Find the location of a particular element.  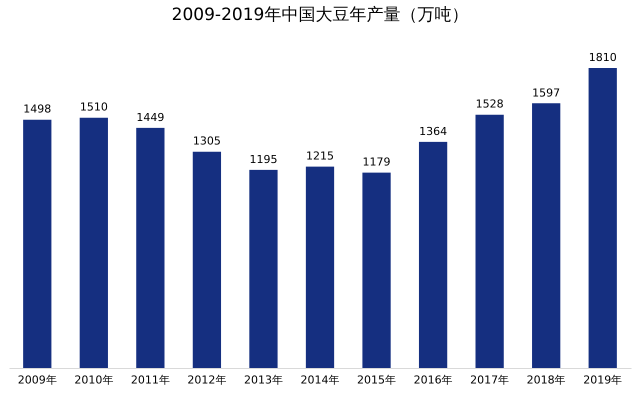

data-label: 1810 is located at coordinates (602, 57).